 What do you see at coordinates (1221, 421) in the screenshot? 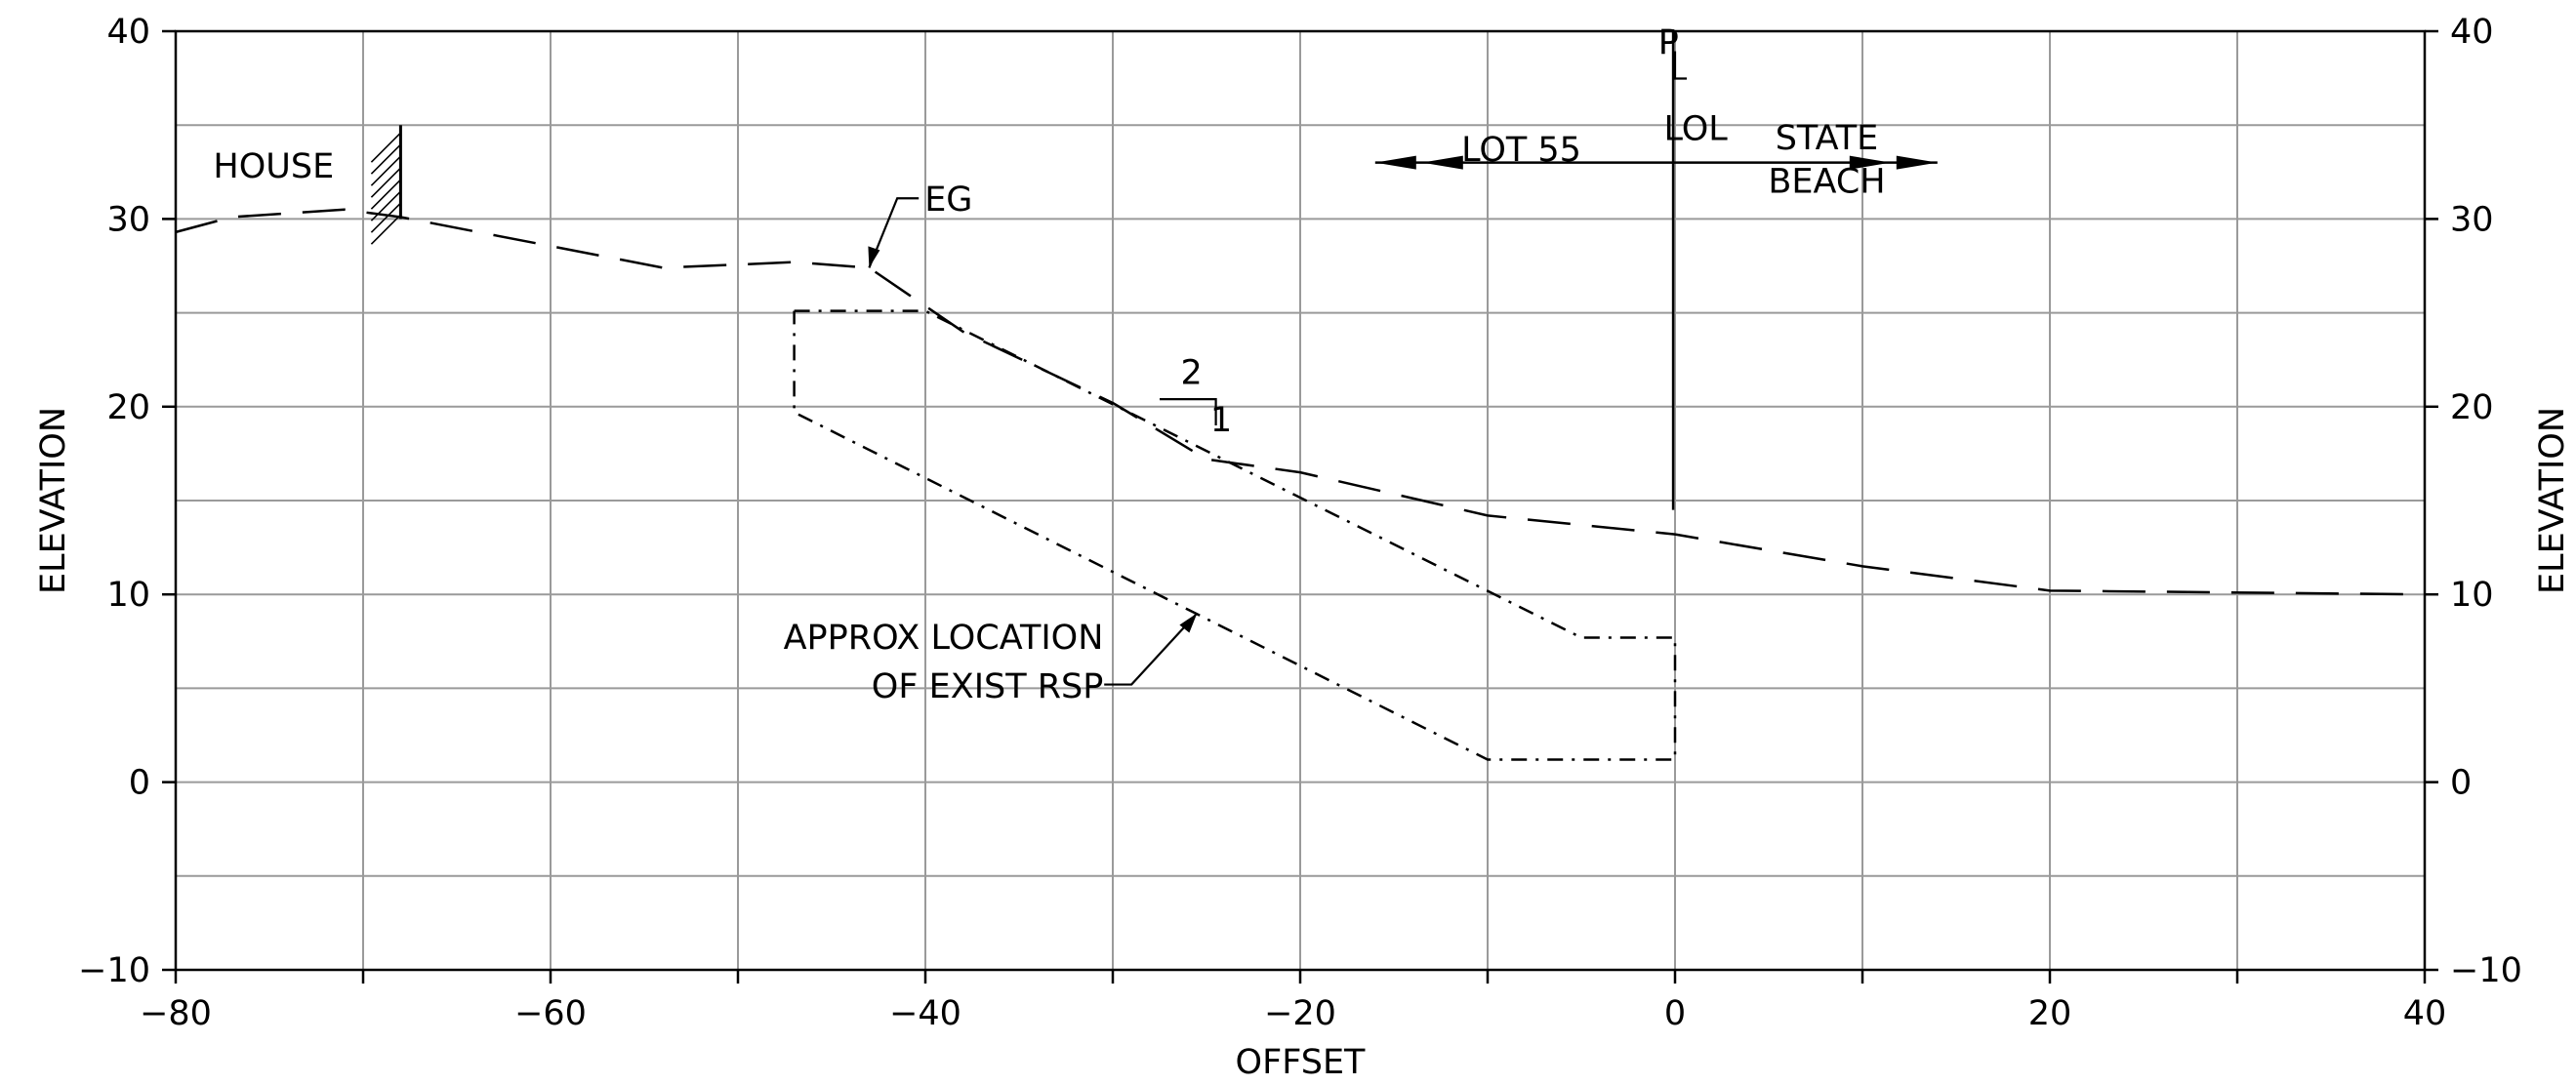
I see `slope-run-label: 1` at bounding box center [1221, 421].